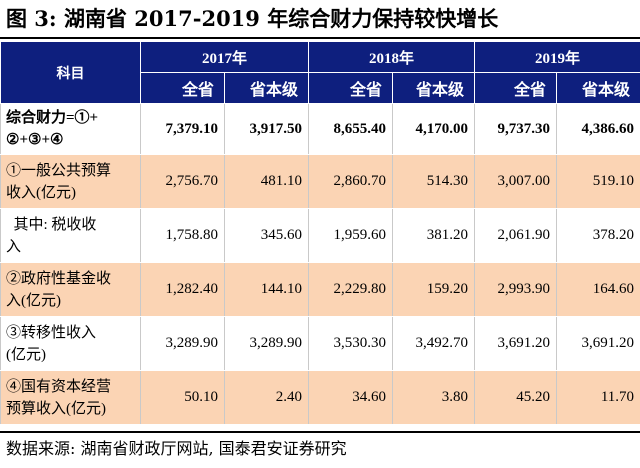  Describe the element at coordinates (434, 235) in the screenshot. I see `table-cell: 381.20` at that location.